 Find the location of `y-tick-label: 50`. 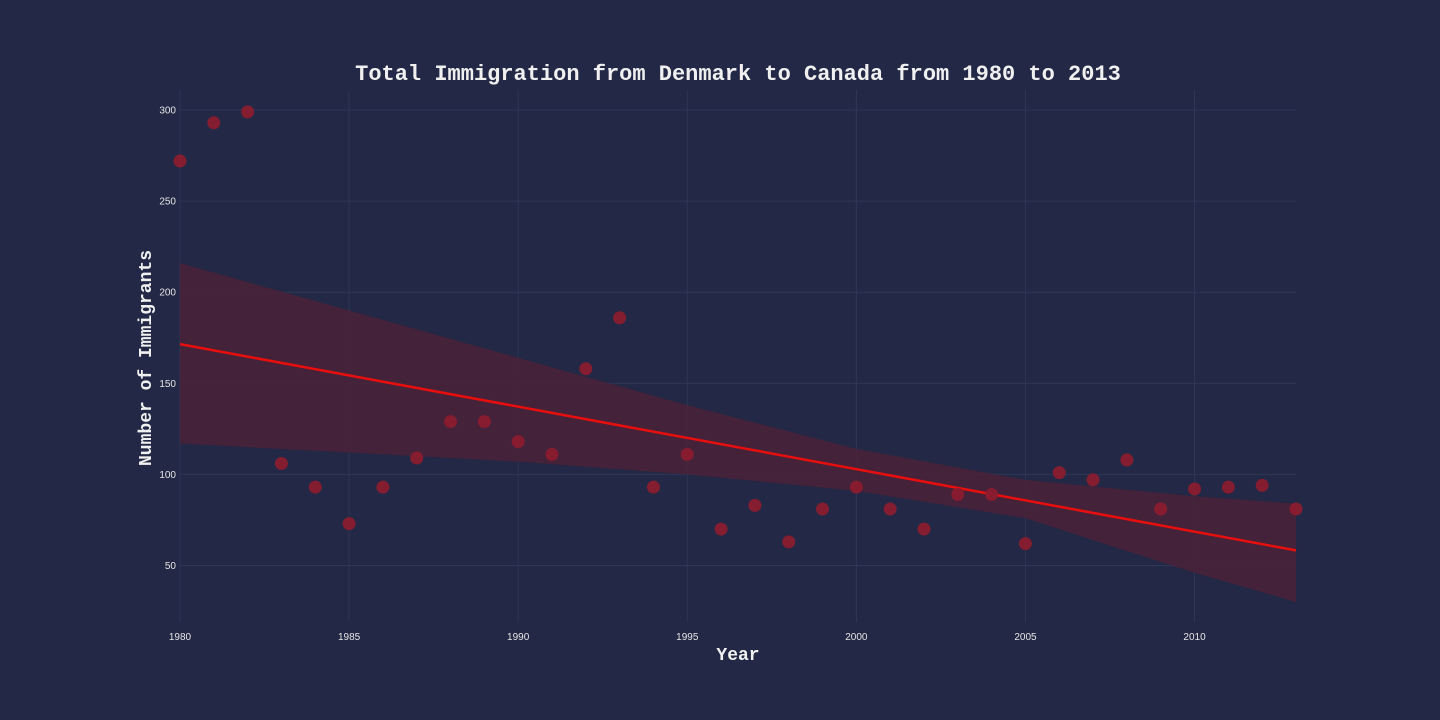

y-tick-label: 50 is located at coordinates (171, 566).